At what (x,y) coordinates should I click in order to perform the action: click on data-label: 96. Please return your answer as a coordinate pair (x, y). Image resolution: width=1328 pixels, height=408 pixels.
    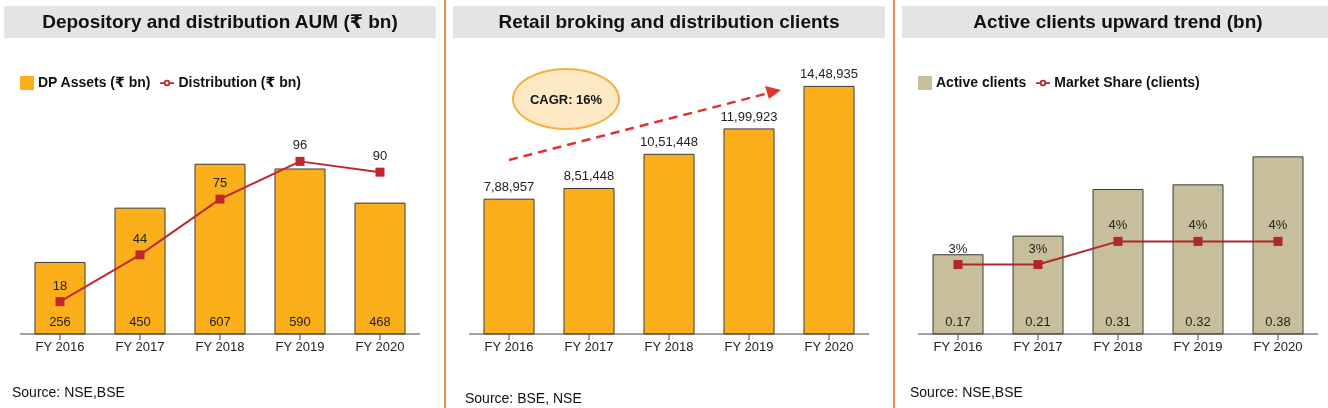
    Looking at the image, I should click on (300, 145).